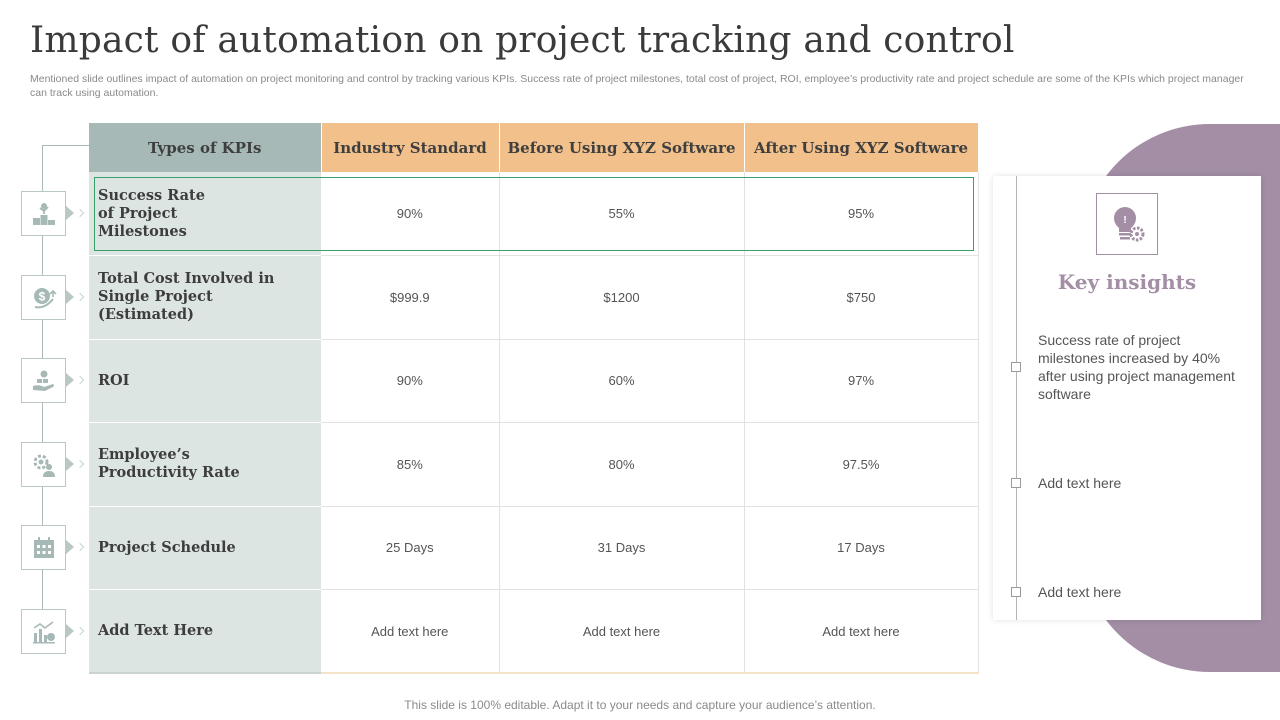  Describe the element at coordinates (861, 548) in the screenshot. I see `after-value: 17 Days` at that location.